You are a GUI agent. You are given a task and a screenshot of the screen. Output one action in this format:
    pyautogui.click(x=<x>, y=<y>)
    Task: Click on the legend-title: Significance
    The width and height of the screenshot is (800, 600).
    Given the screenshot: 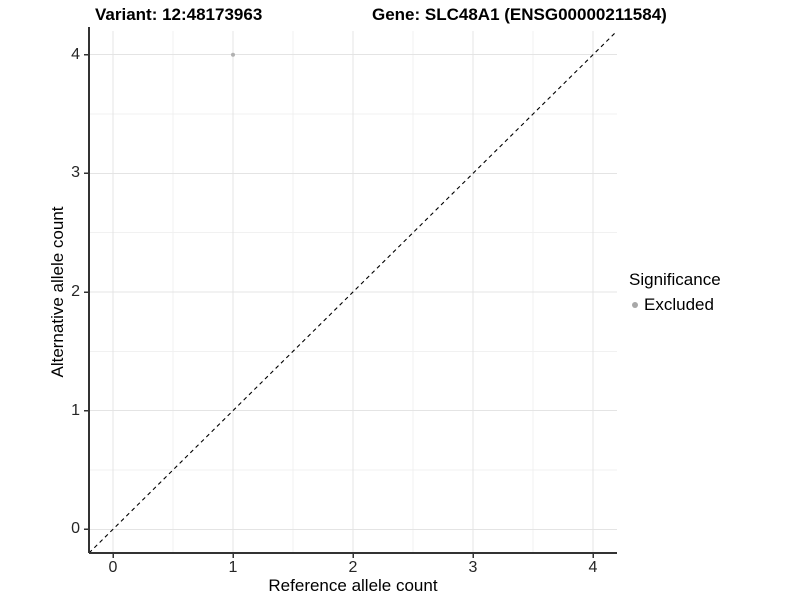 What is the action you would take?
    pyautogui.click(x=675, y=279)
    